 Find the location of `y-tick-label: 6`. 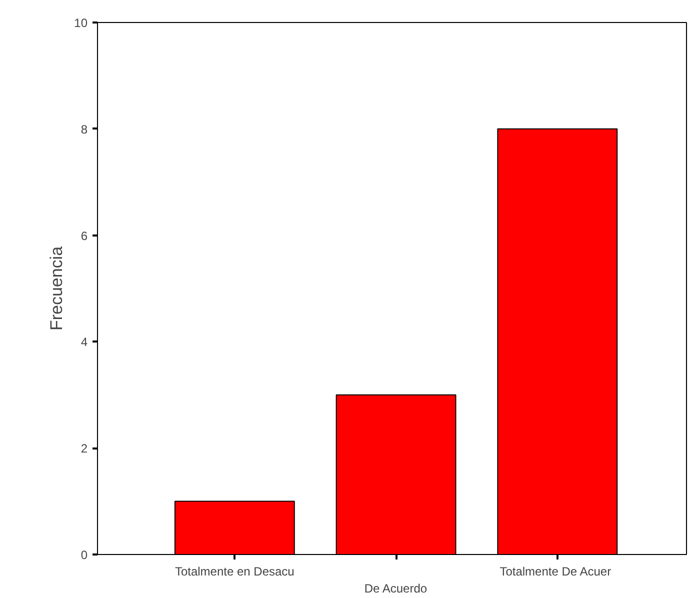

y-tick-label: 6 is located at coordinates (84, 235).